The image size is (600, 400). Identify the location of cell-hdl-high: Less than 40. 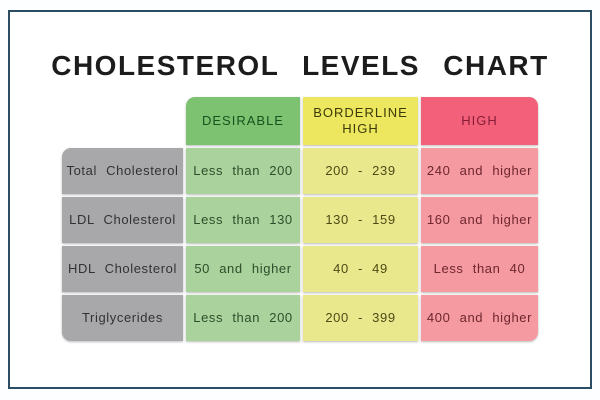
(479, 269).